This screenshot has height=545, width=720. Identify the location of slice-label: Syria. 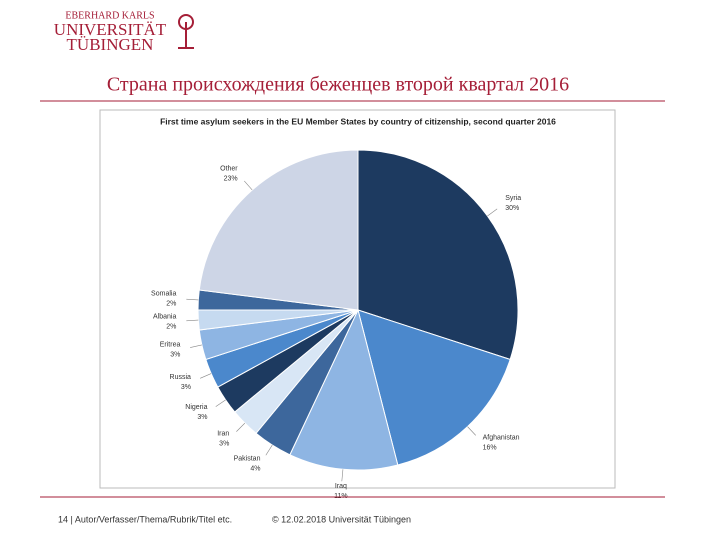
(513, 198).